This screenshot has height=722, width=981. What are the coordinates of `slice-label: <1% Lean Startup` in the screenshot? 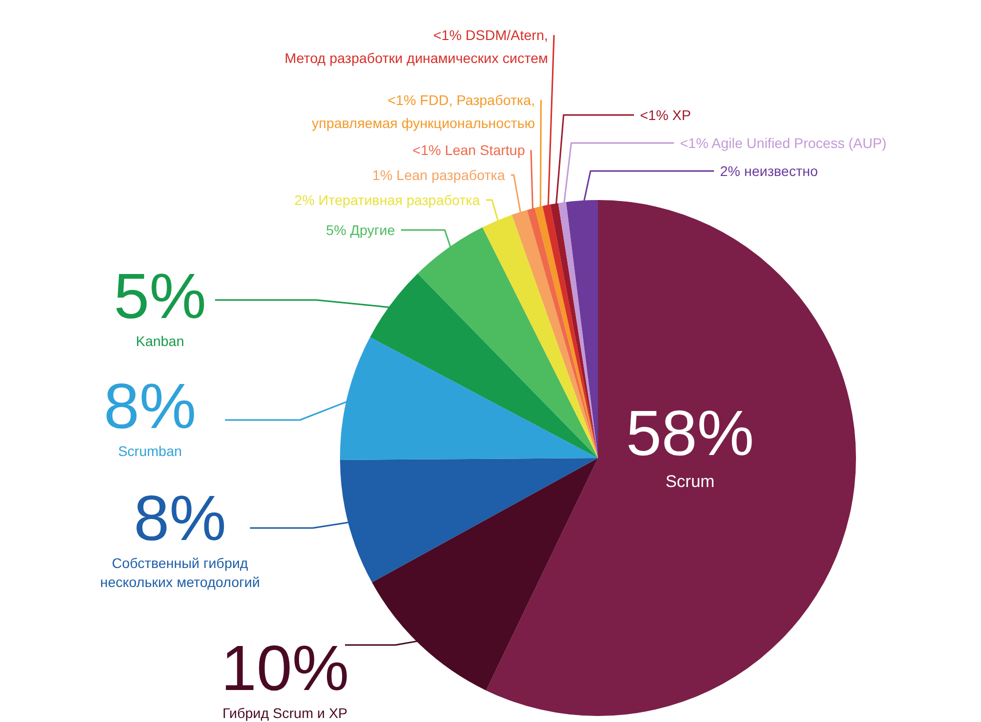 It's located at (469, 150).